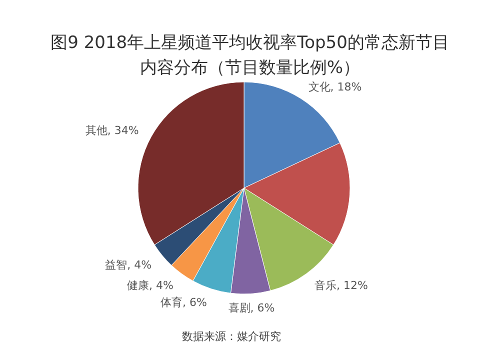  What do you see at coordinates (250, 68) in the screenshot?
I see `chart-subtitle: 内容分布（节目数量比例%）` at bounding box center [250, 68].